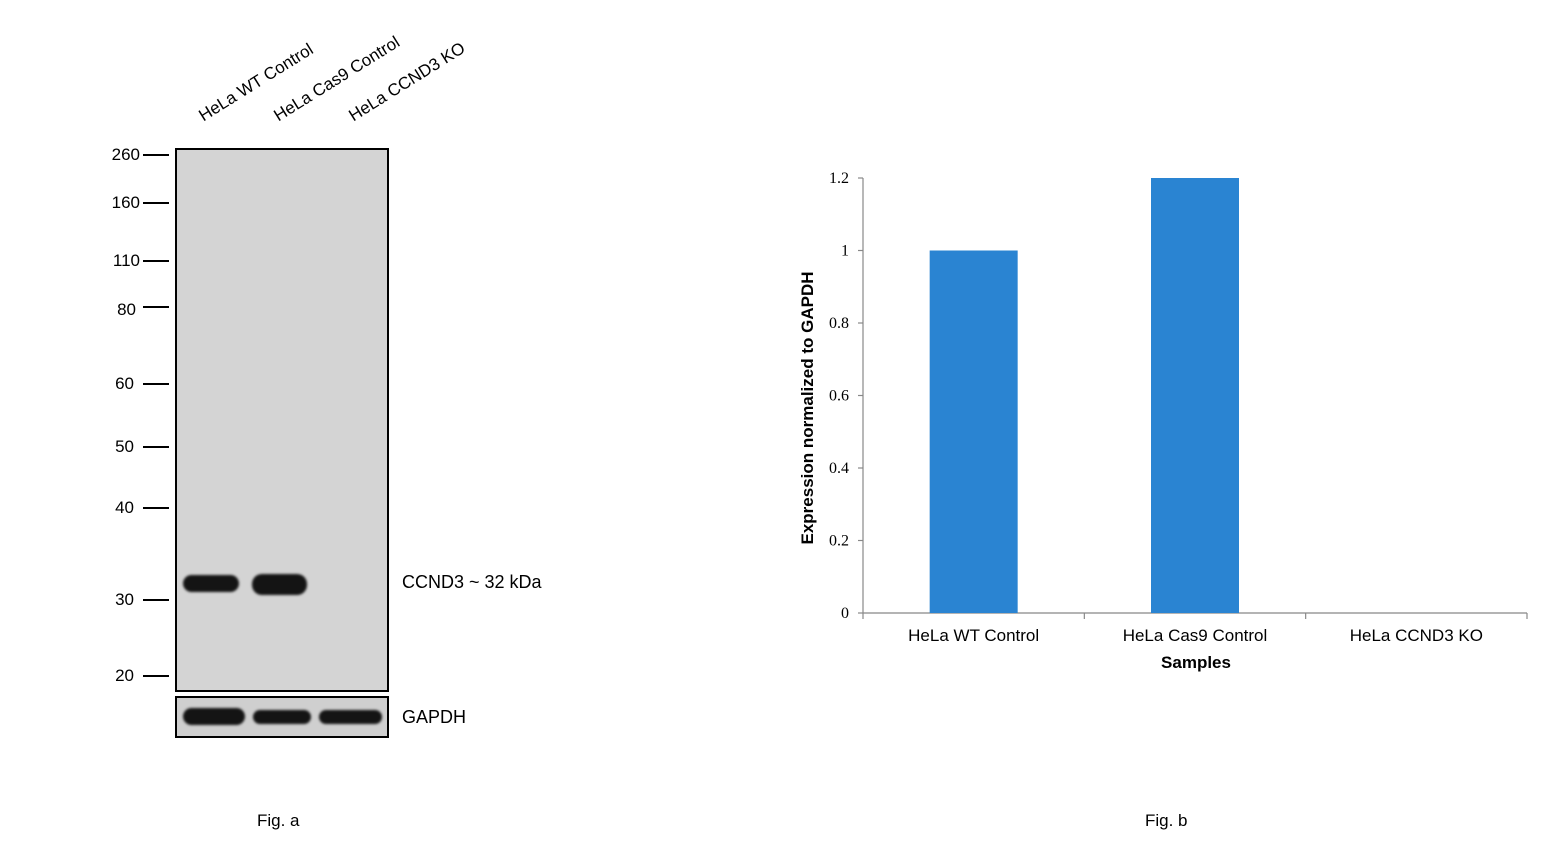 The height and width of the screenshot is (843, 1550). I want to click on x-tick-label: HeLa Cas9 Control, so click(1195, 635).